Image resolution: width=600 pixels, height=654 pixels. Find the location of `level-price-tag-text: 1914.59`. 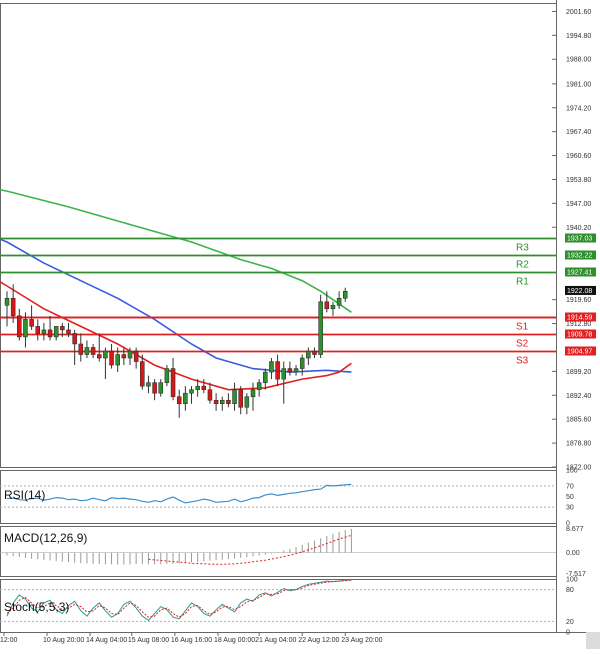

level-price-tag-text: 1914.59 is located at coordinates (579, 318).